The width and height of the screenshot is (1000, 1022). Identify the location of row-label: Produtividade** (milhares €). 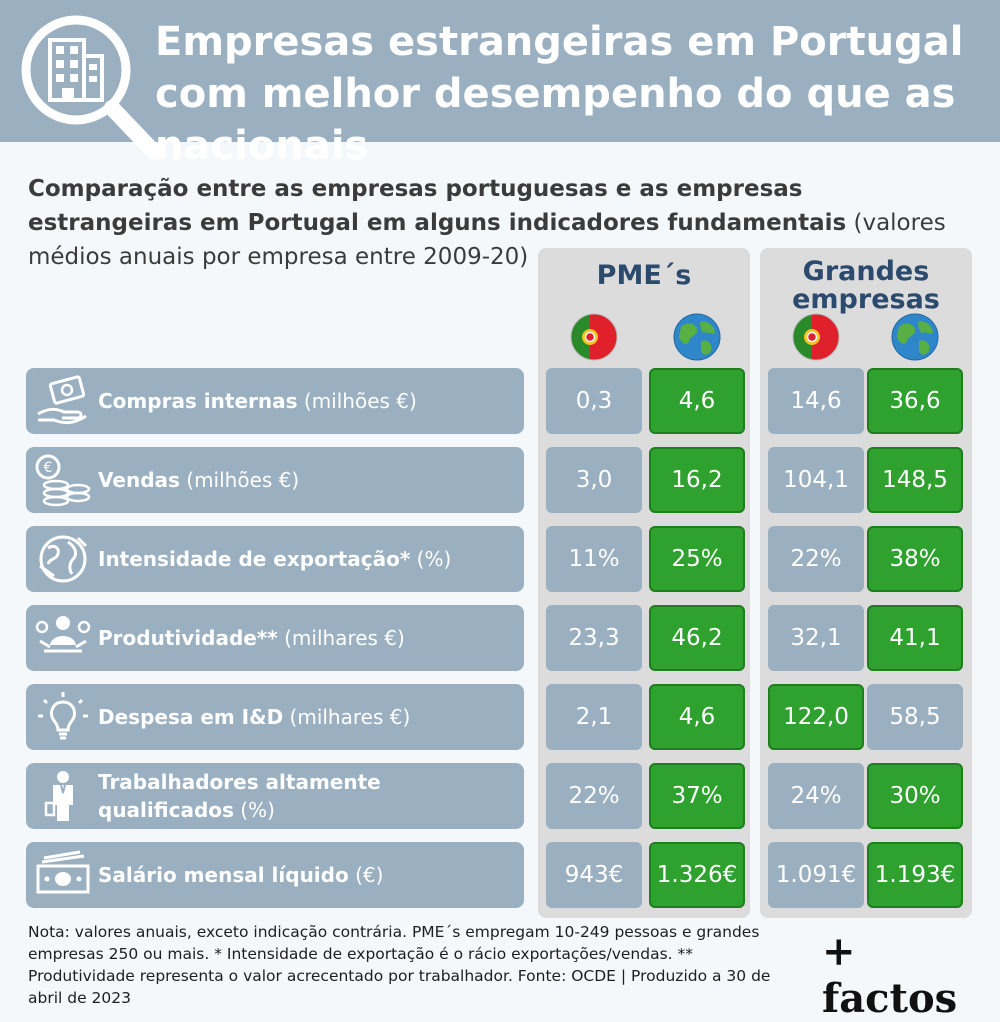
(275, 638).